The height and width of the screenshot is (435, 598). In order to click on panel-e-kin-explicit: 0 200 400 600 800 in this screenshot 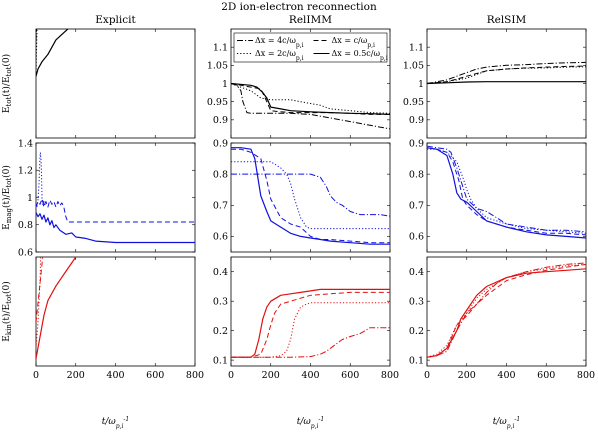, I will do `click(118, 318)`.